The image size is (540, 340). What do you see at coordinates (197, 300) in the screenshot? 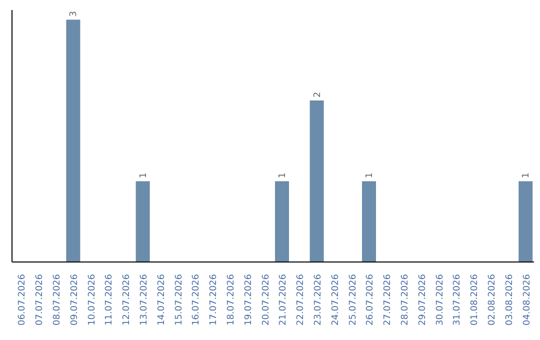
I see `x-tick-label: 16.07.2026` at bounding box center [197, 300].